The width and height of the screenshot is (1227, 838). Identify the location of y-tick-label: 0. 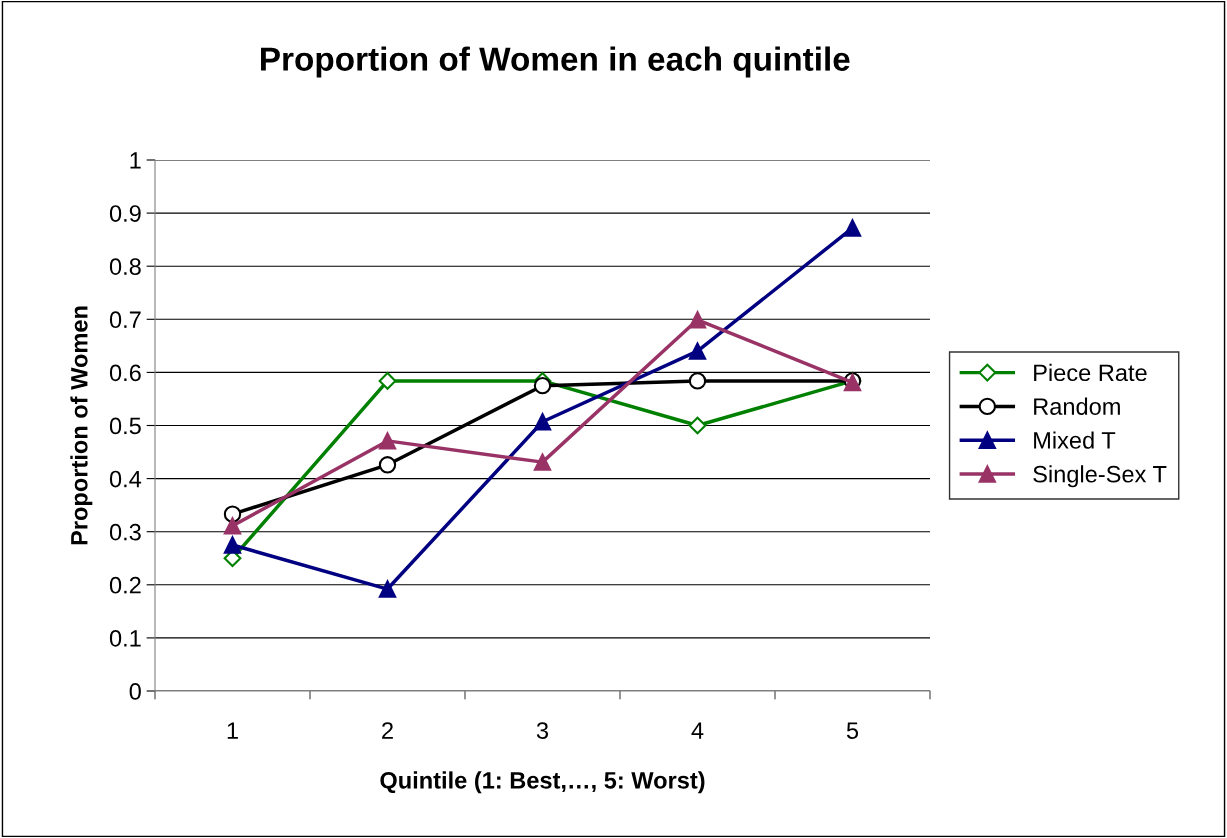
(135, 691).